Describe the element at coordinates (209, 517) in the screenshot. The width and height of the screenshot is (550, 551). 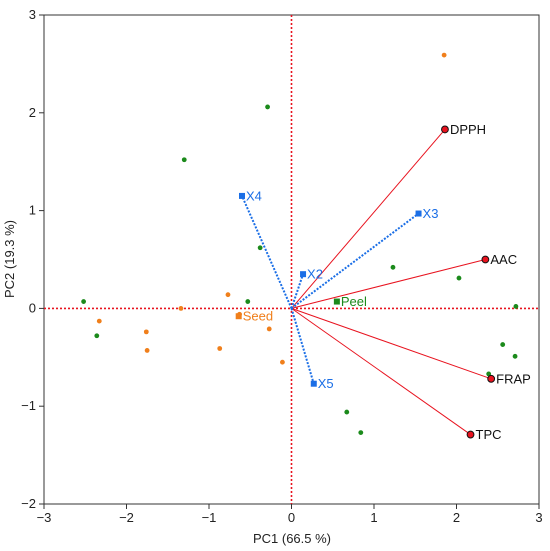
I see `x-tick-label: −1` at that location.